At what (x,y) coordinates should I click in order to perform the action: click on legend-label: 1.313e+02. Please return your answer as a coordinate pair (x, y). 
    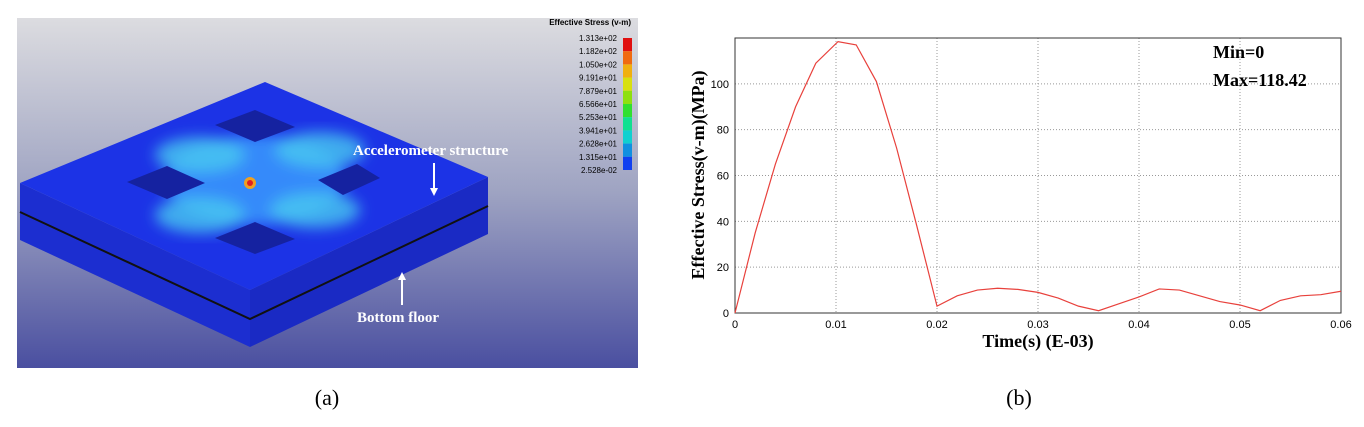
    Looking at the image, I should click on (598, 38).